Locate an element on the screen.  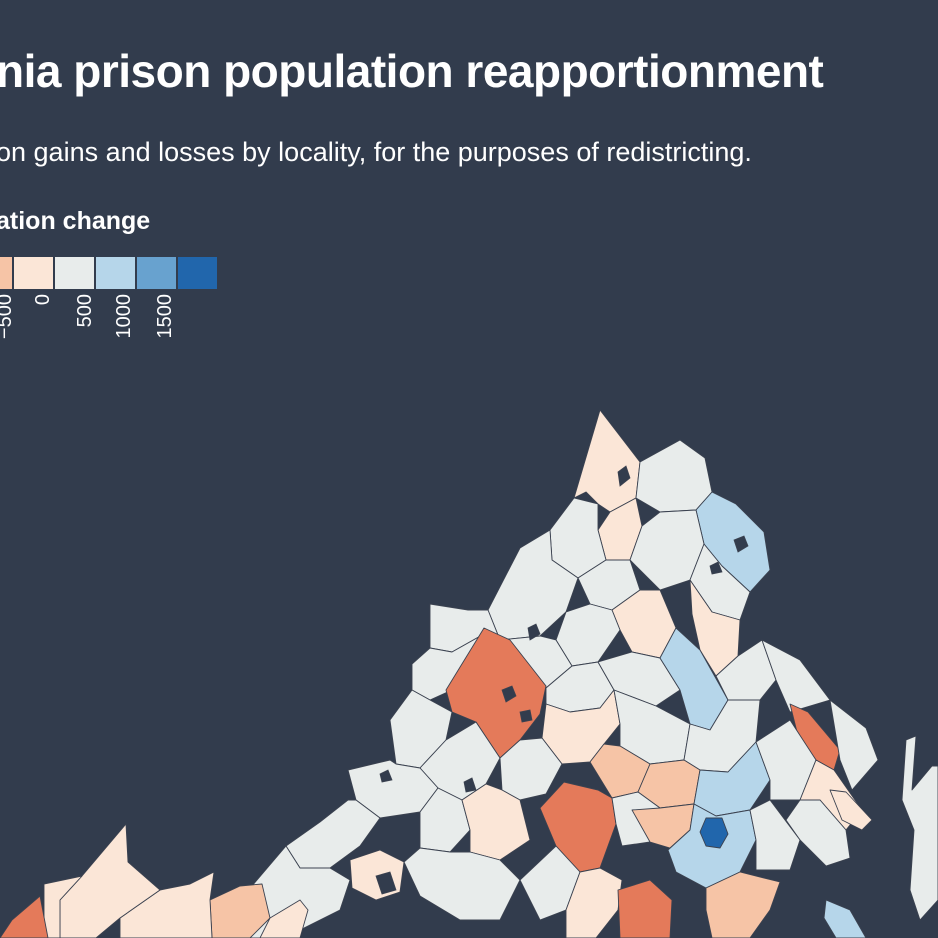
locality-henrico is located at coordinates (714, 833).